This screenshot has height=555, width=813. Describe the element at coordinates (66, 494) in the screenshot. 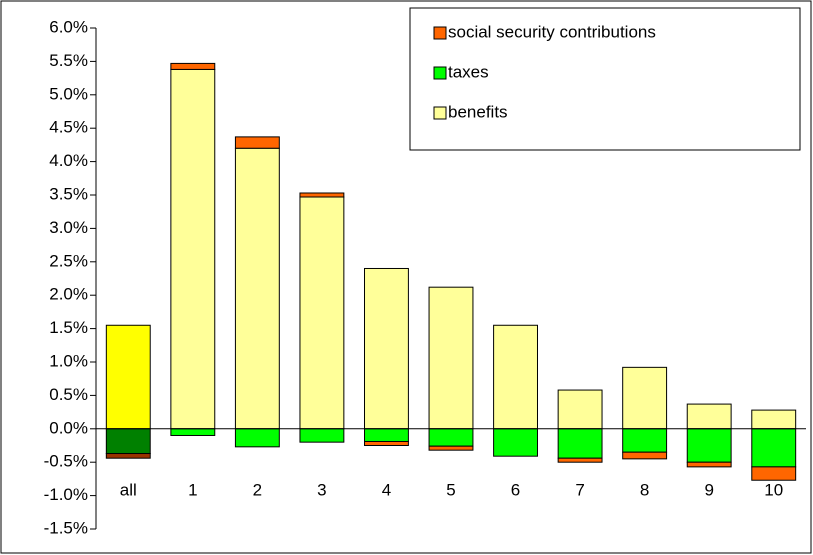

I see `y-tick-label: -1.0%` at that location.